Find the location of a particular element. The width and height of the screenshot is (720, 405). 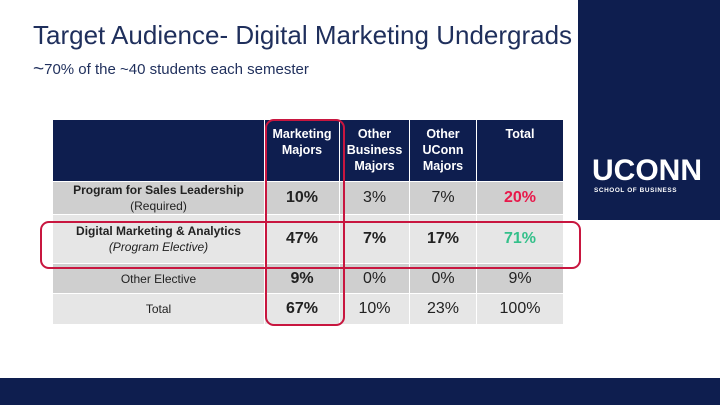

slide-subtitle: ~70% of the ~40 students each semester is located at coordinates (171, 69).